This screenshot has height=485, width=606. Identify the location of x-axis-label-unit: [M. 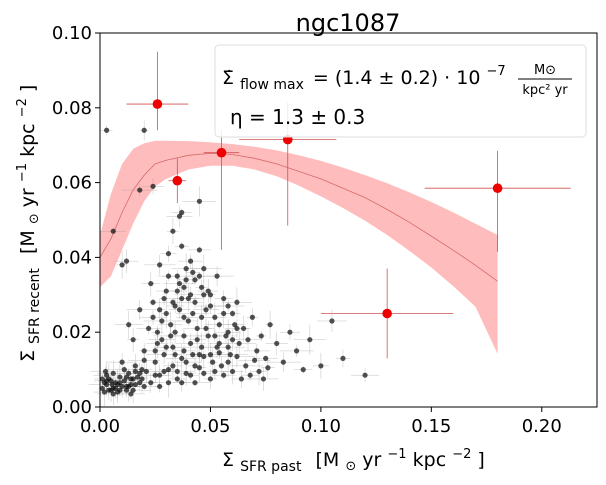
(327, 460).